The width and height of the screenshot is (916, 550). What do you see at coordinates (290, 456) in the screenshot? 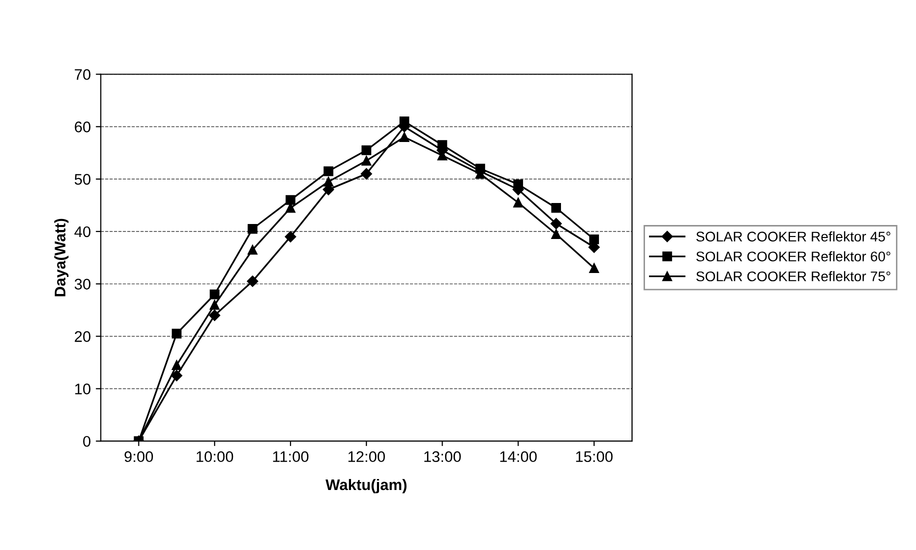
I see `x-tick-label: 11:00` at bounding box center [290, 456].